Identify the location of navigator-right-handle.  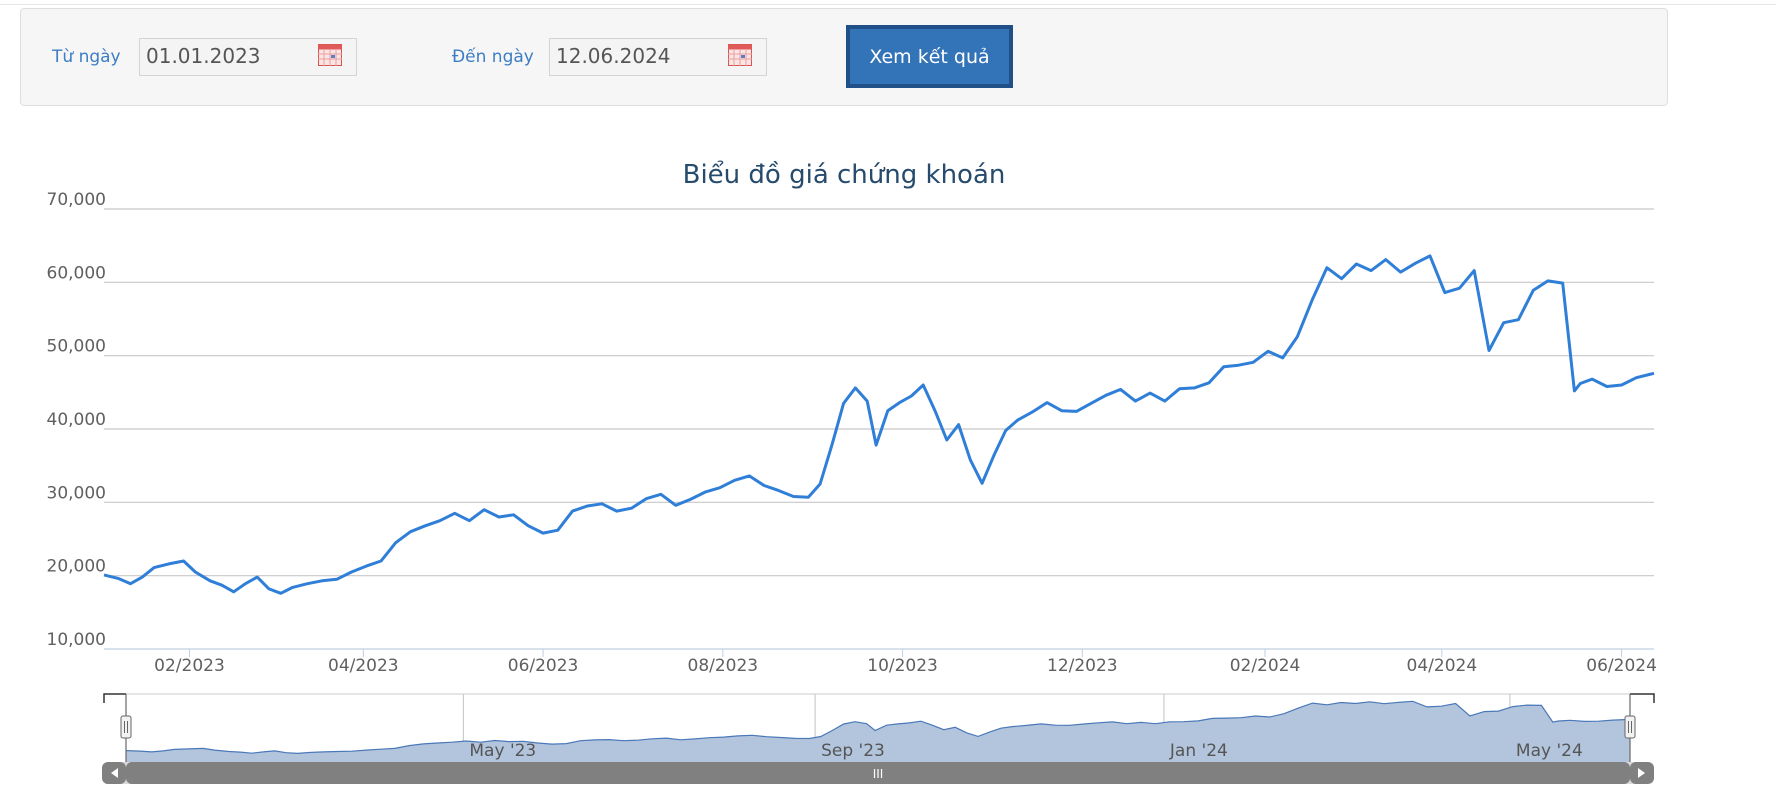
(1630, 727).